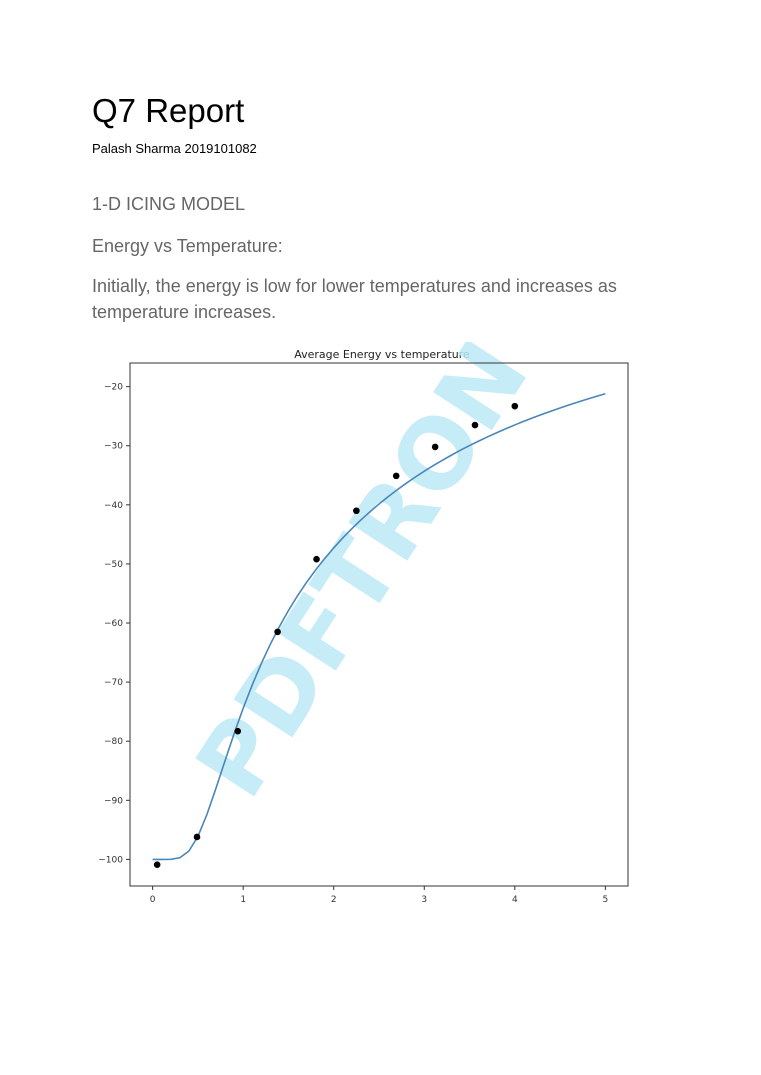 The image size is (761, 1075). I want to click on subheading: Energy vs Temperature:, so click(187, 246).